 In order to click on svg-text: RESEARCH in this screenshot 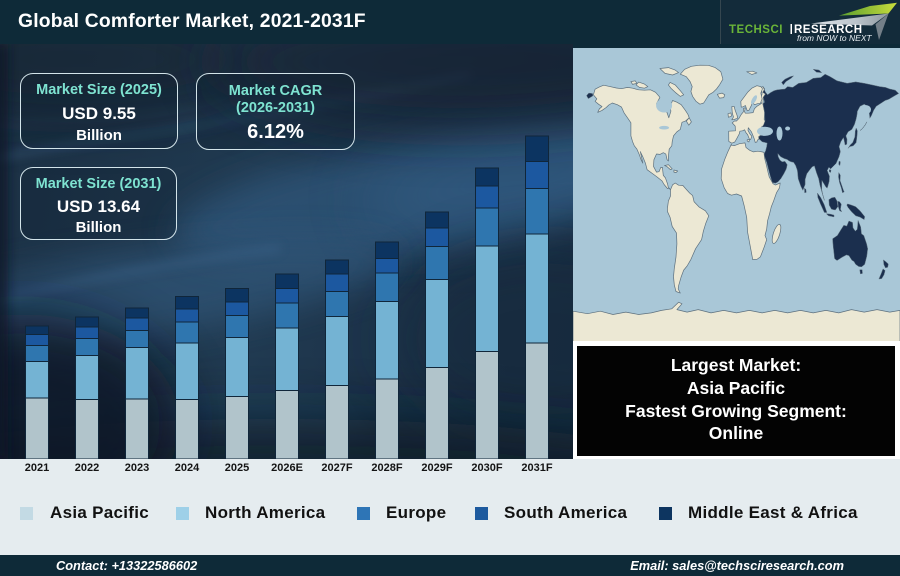, I will do `click(828, 30)`.